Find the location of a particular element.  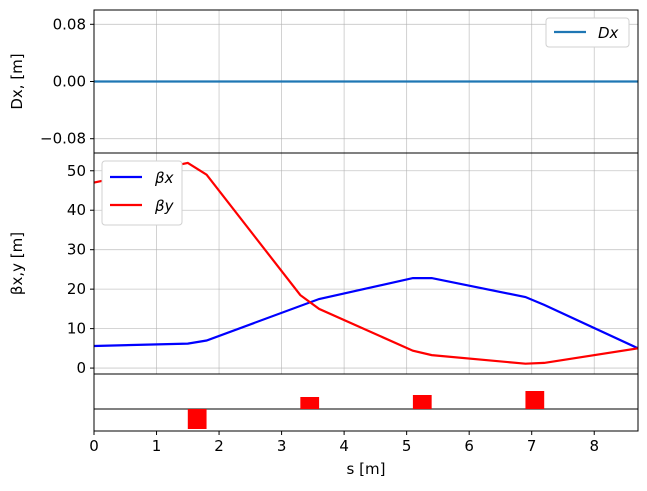

xtick-label-1: 1 is located at coordinates (157, 446).